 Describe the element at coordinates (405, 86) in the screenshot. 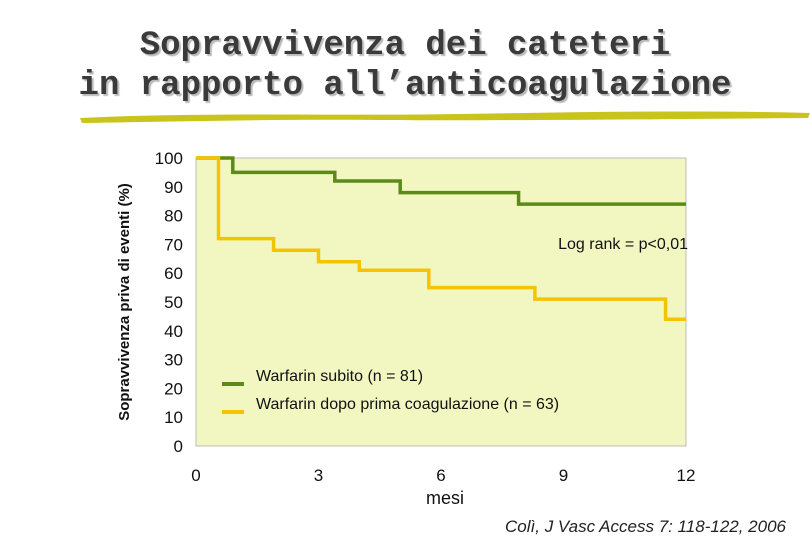

I see `chart-title-line-2: in rapporto all’anticoagulazione` at that location.